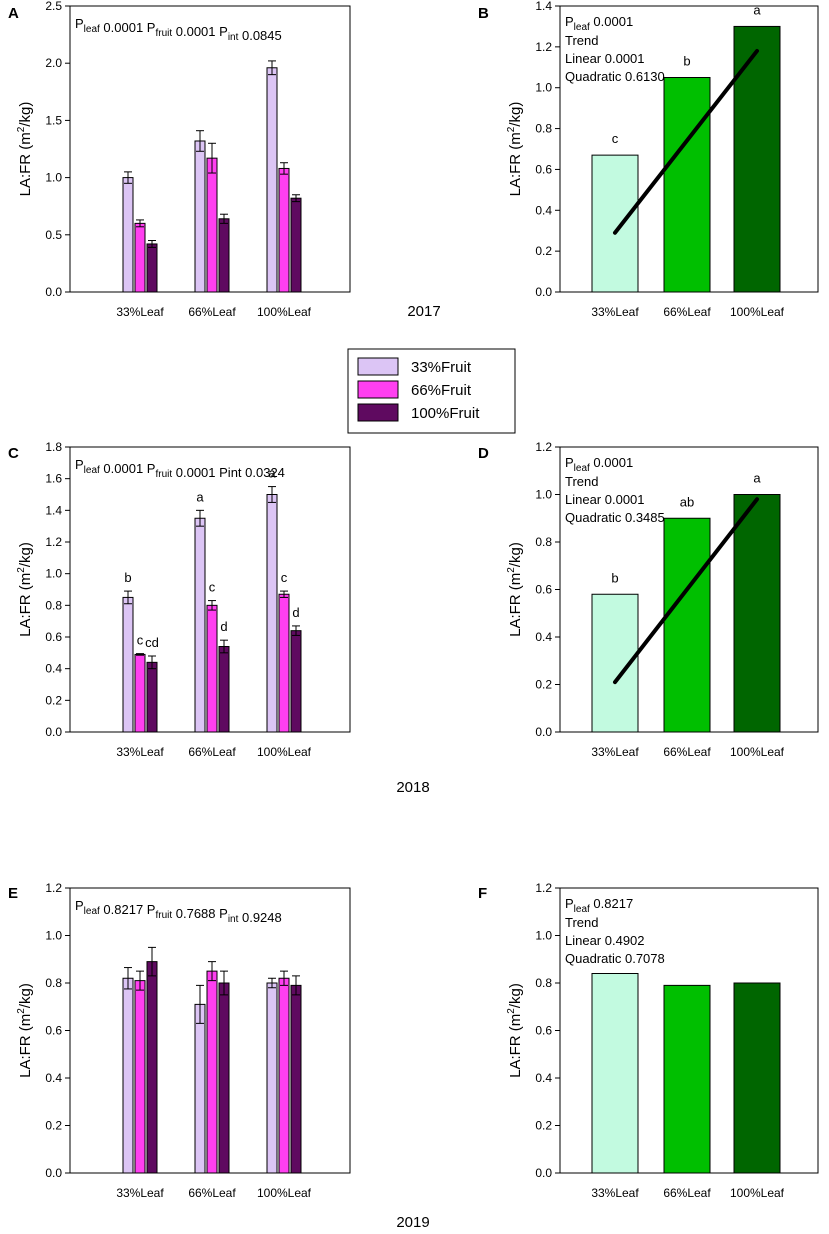  I want to click on annotation-line: Quadratic 0.7078, so click(615, 958).